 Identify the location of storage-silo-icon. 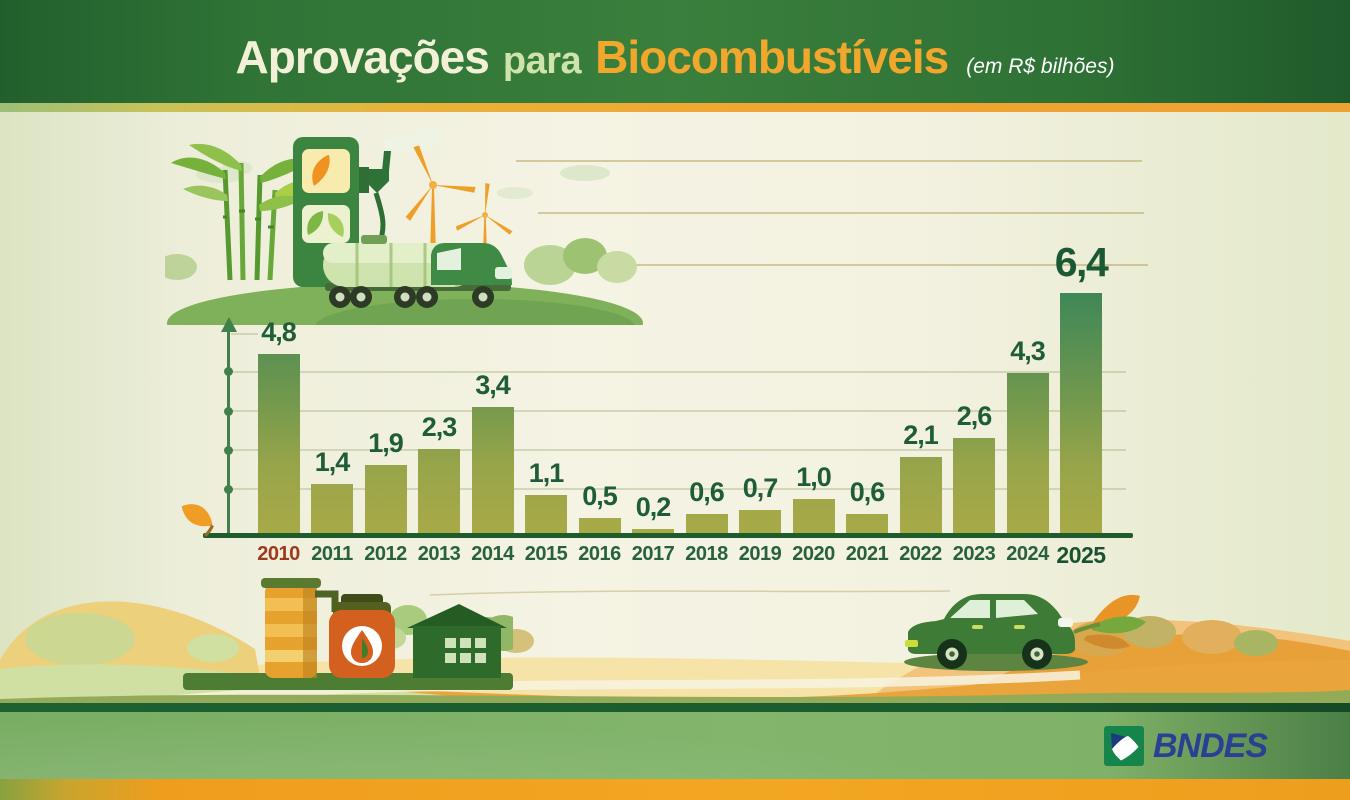
(300, 628).